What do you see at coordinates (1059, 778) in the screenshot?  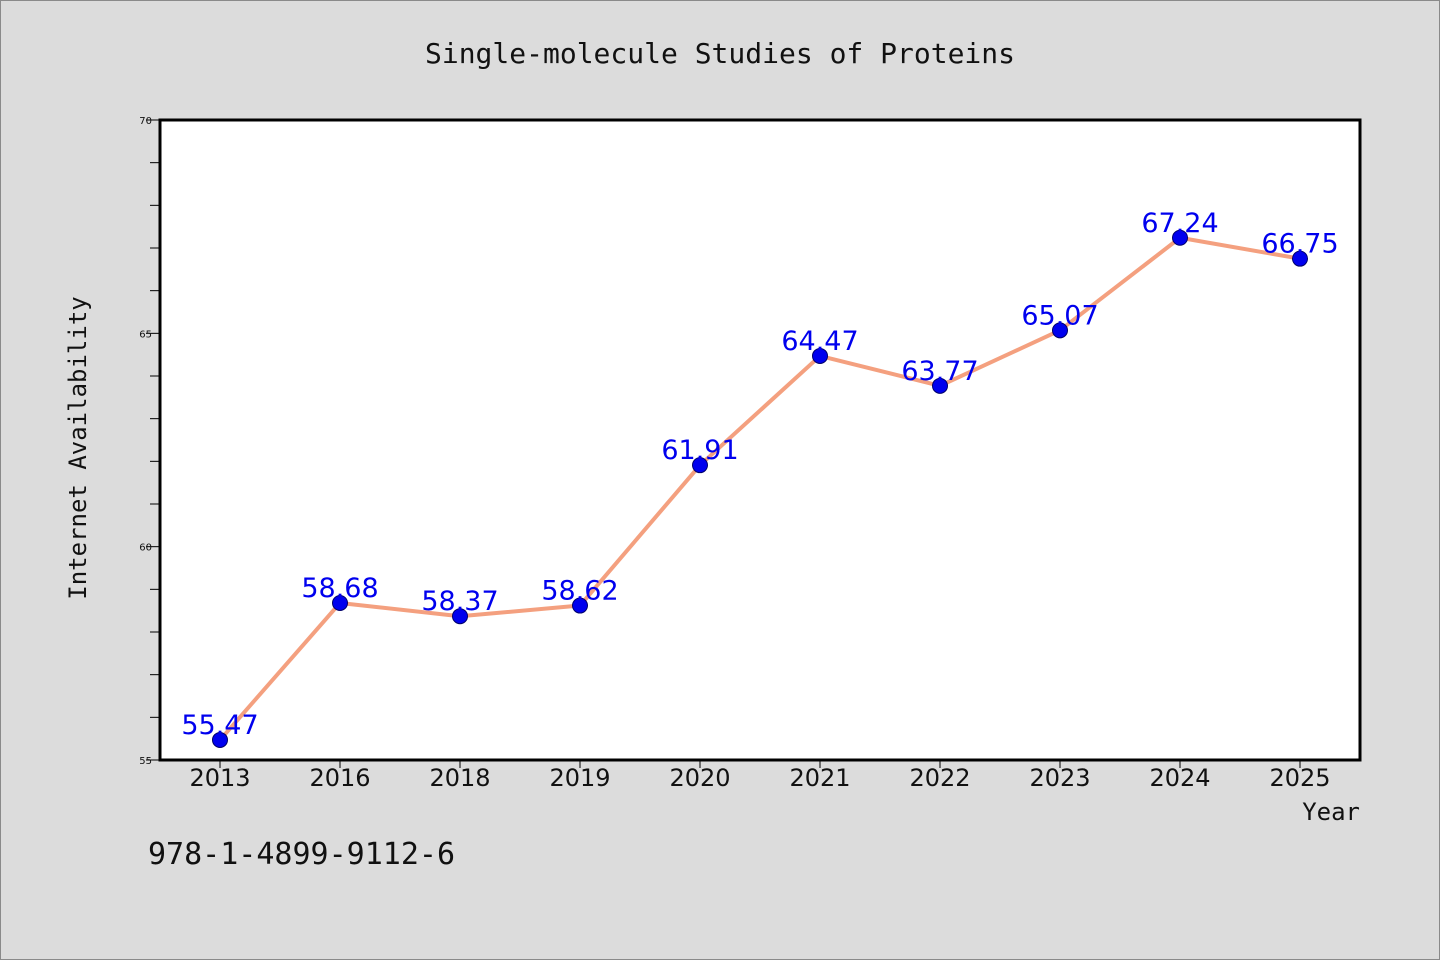 I see `x-tick-label: 2023` at bounding box center [1059, 778].